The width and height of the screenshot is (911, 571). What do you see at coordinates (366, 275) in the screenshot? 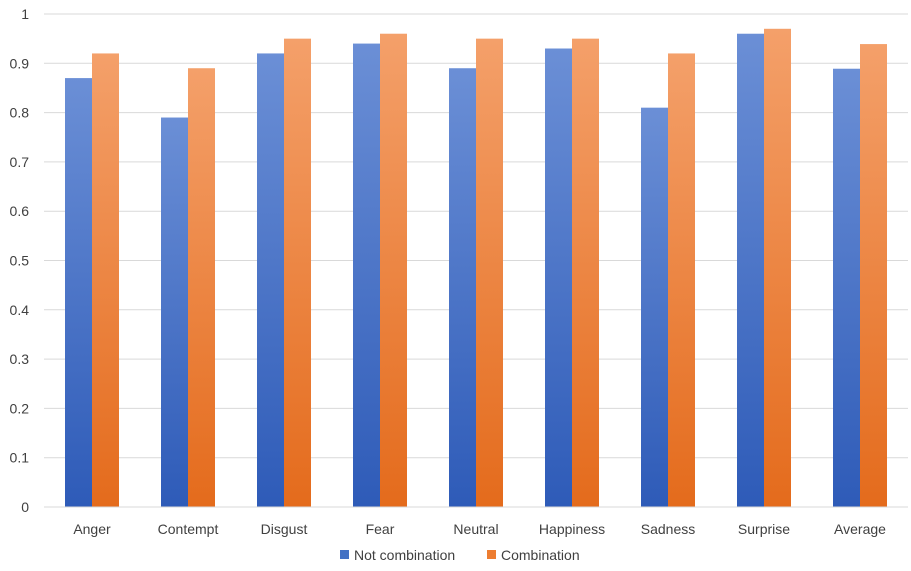
I see `bar-not-combination-fear` at bounding box center [366, 275].